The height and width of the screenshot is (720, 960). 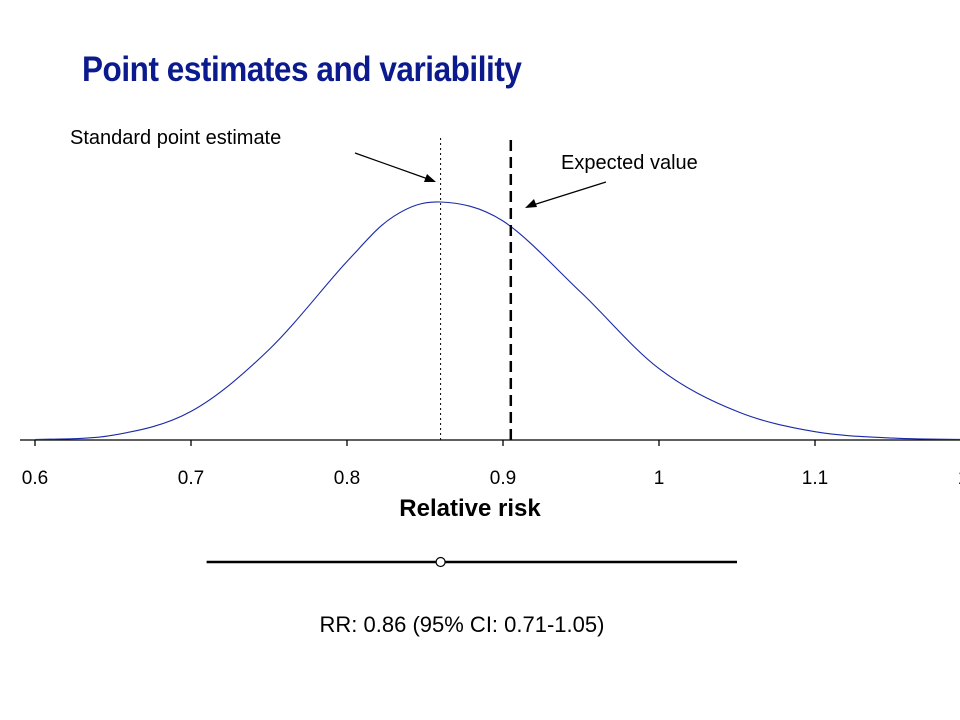 I want to click on expected-value-arrow, so click(x=569, y=193).